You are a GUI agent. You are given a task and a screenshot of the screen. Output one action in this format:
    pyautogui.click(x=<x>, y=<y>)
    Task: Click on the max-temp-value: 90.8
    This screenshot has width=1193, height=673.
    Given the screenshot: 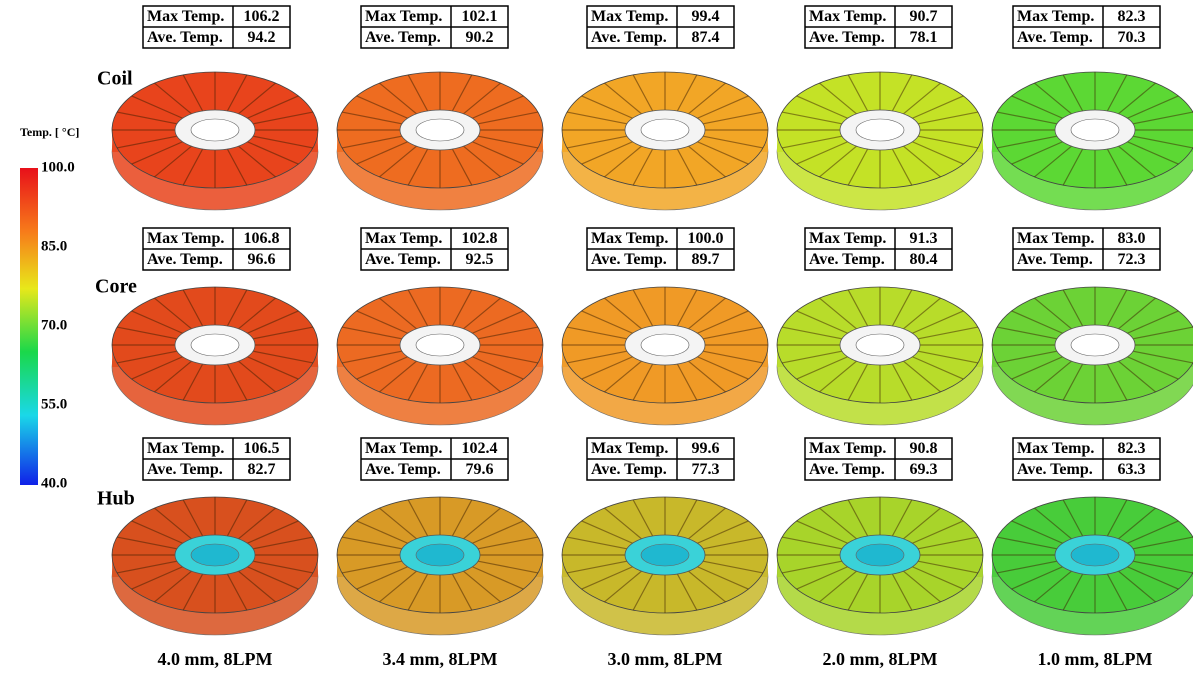 What is the action you would take?
    pyautogui.click(x=924, y=448)
    